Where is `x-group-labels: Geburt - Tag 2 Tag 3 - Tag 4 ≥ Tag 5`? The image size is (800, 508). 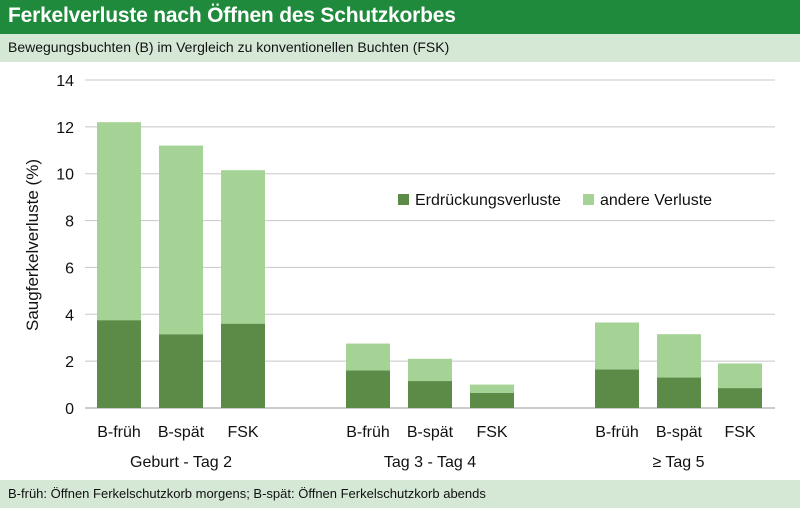 x-group-labels: Geburt - Tag 2 Tag 3 - Tag 4 ≥ Tag 5 is located at coordinates (417, 462).